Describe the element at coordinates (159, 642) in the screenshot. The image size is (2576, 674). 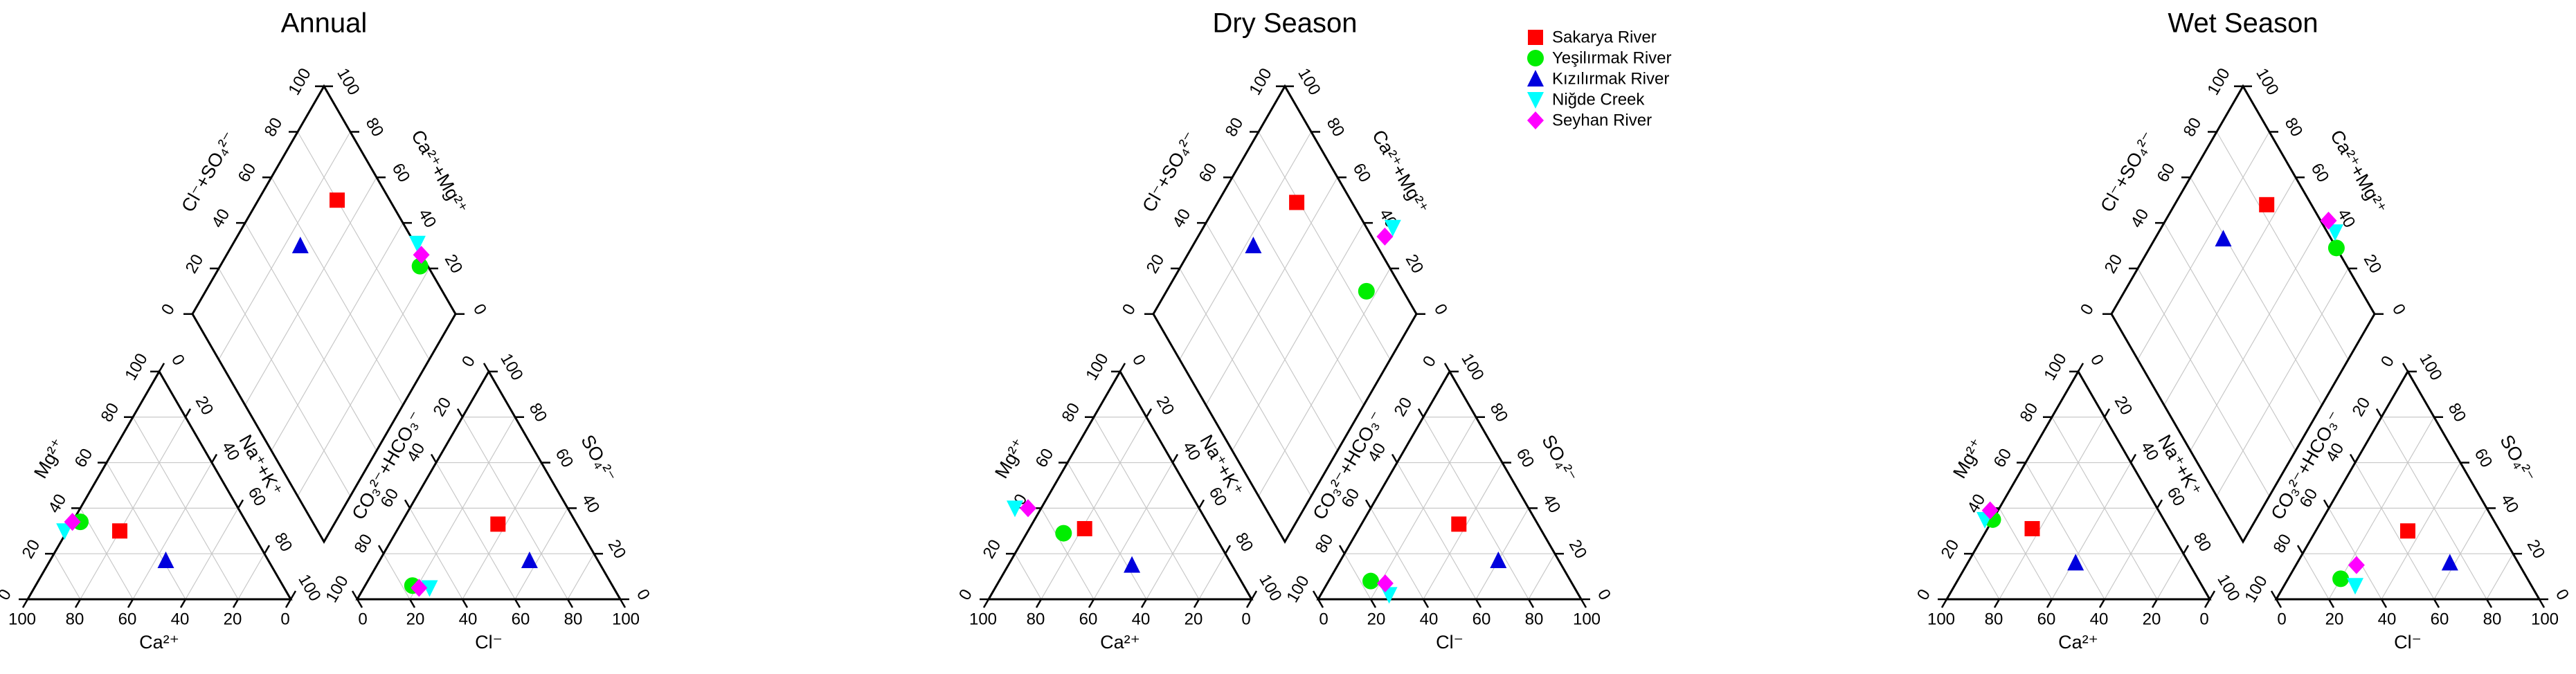
I see `axis-label-ca: Ca²⁺` at that location.